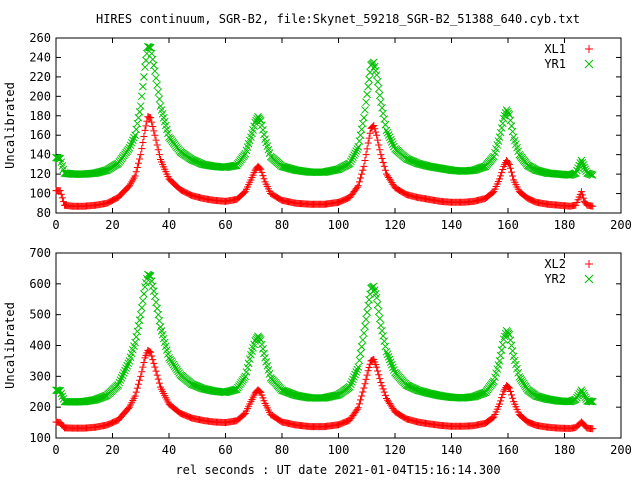  Describe the element at coordinates (395, 450) in the screenshot. I see `x-tick-label: 120` at that location.